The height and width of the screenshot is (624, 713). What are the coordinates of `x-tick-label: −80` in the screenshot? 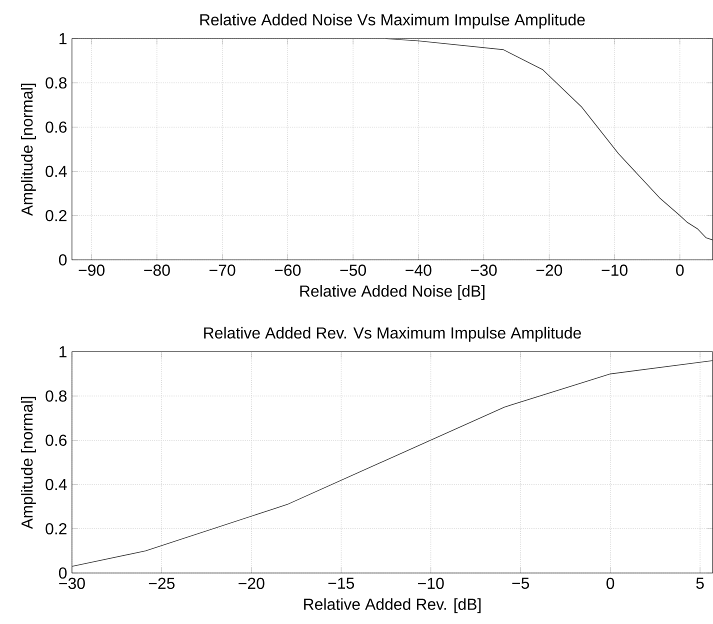 It's located at (157, 270).